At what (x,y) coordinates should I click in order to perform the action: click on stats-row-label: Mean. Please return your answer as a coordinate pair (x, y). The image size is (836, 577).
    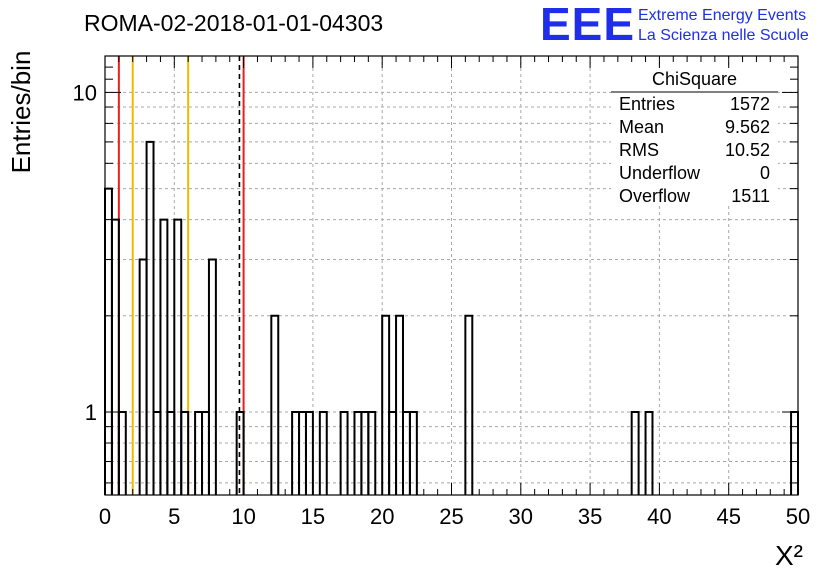
    Looking at the image, I should click on (641, 127).